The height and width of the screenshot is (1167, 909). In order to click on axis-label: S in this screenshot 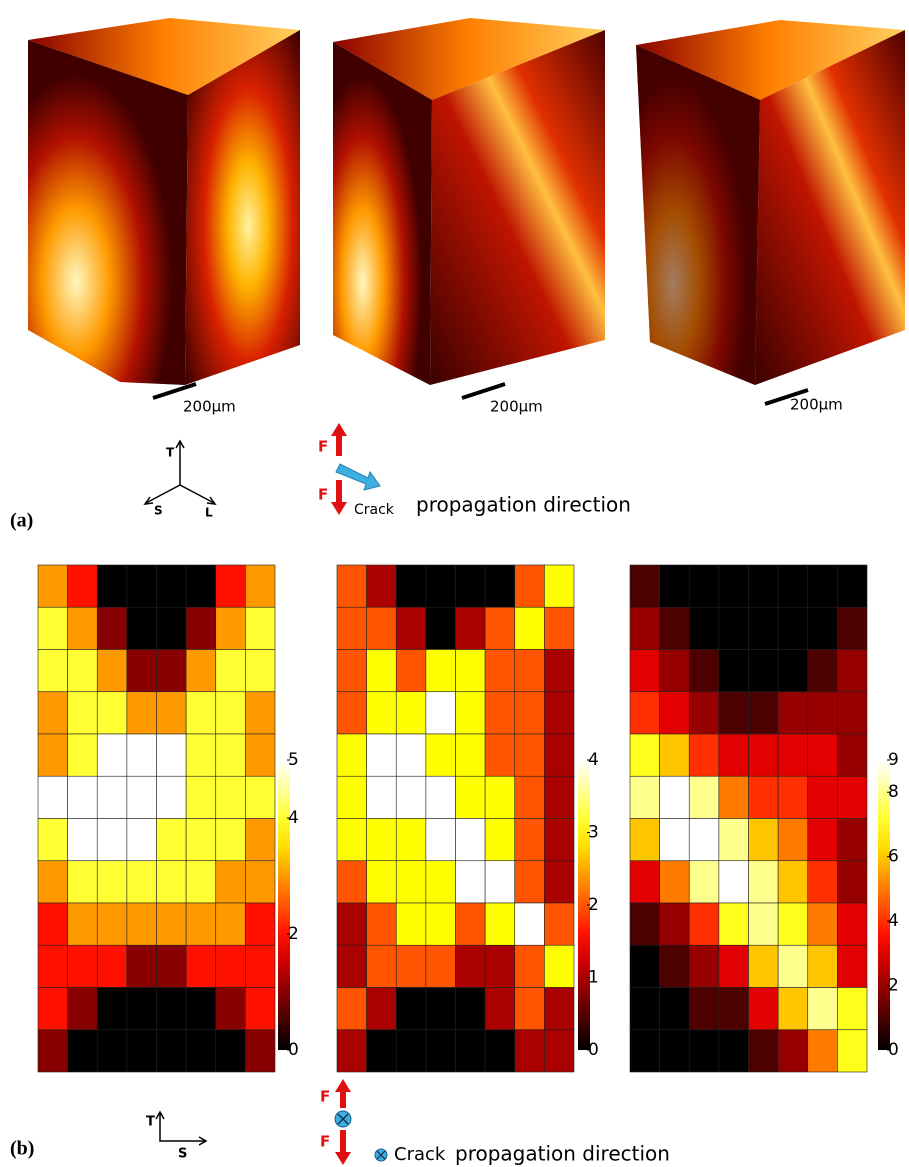, I will do `click(158, 511)`.